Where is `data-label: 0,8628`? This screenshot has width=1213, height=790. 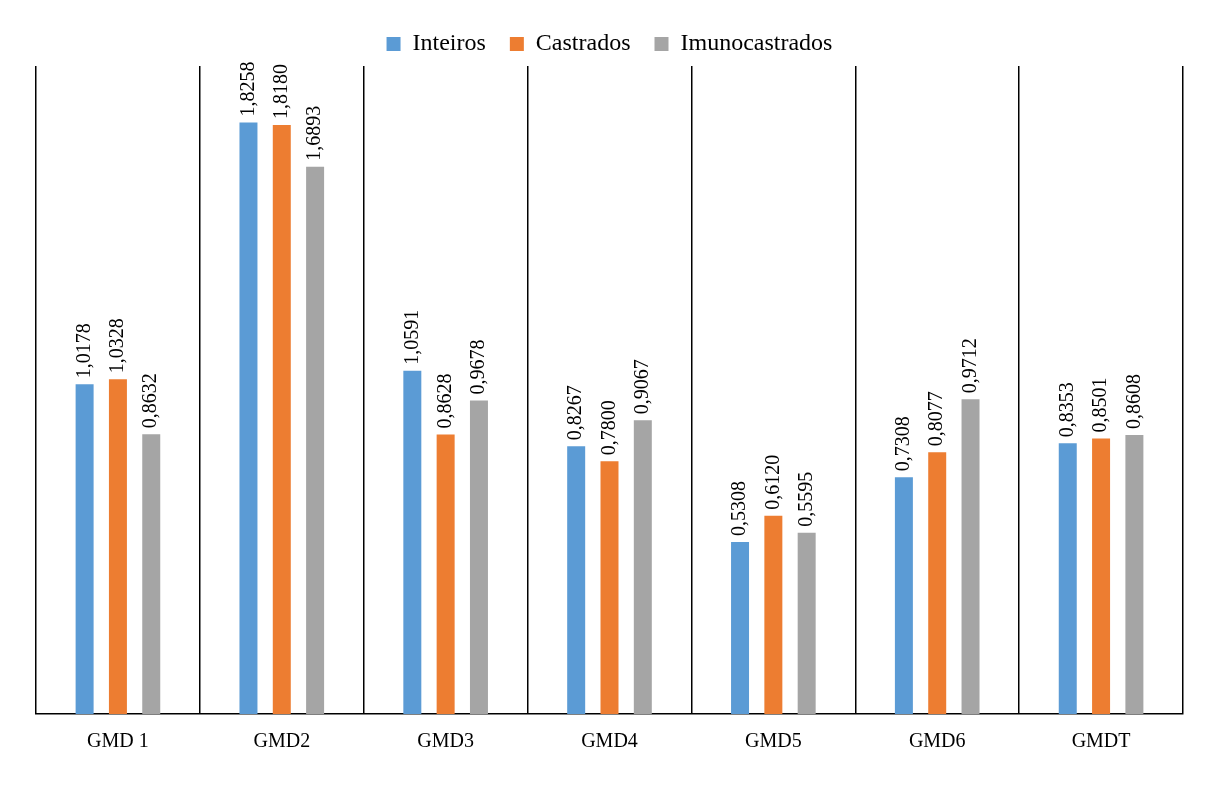 data-label: 0,8628 is located at coordinates (443, 401).